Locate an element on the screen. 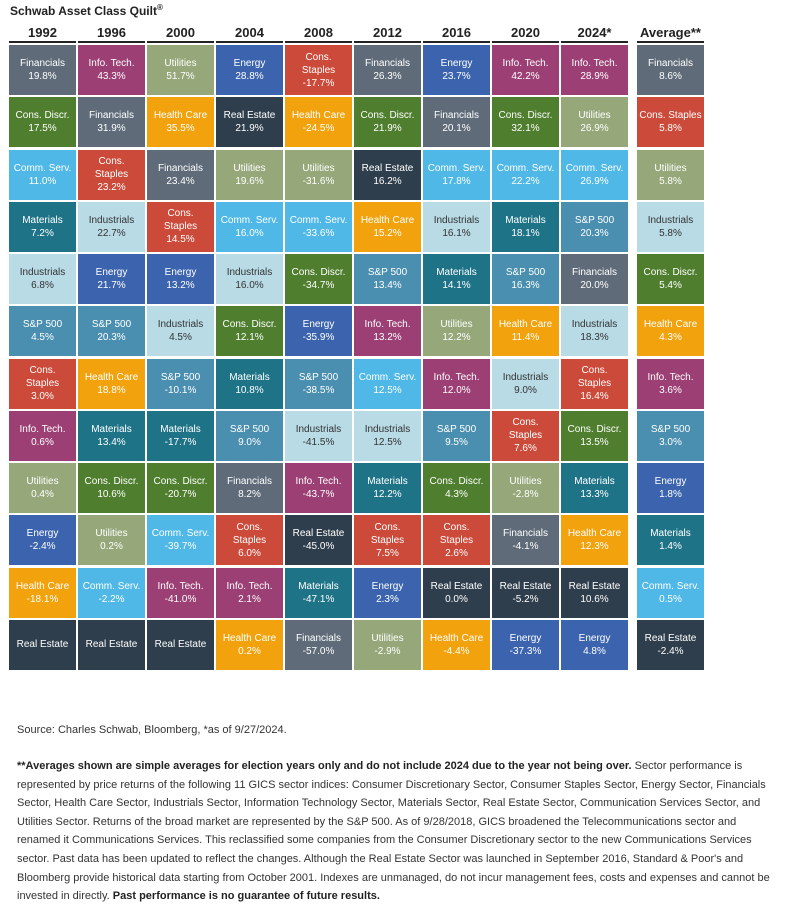  quilt-cell: Materials -17.7% is located at coordinates (180, 435).